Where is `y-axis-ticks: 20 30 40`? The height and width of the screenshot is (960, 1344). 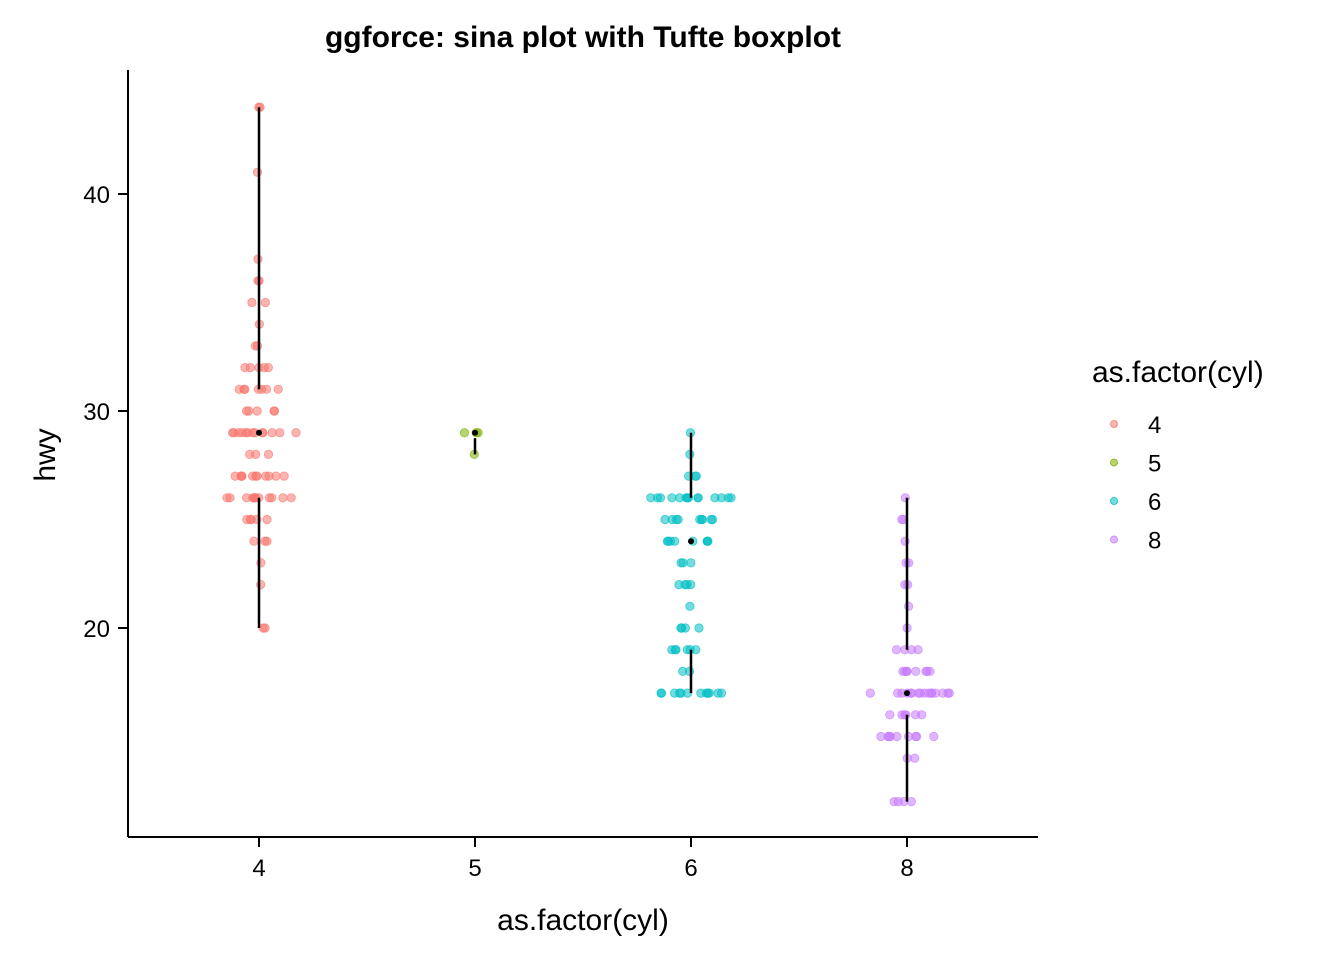
y-axis-ticks: 20 30 40 is located at coordinates (105, 412).